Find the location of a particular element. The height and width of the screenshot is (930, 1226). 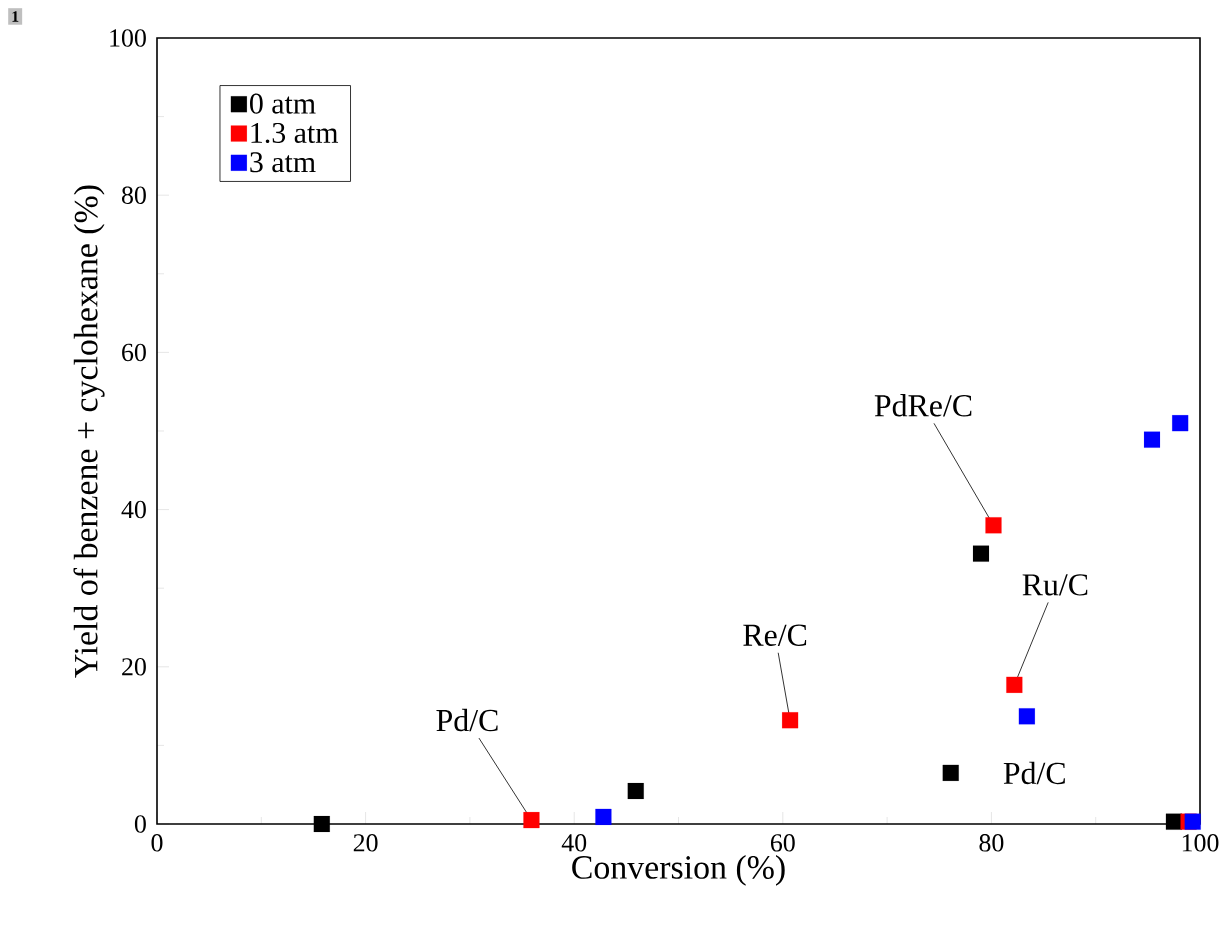

text: 1 is located at coordinates (15, 16).